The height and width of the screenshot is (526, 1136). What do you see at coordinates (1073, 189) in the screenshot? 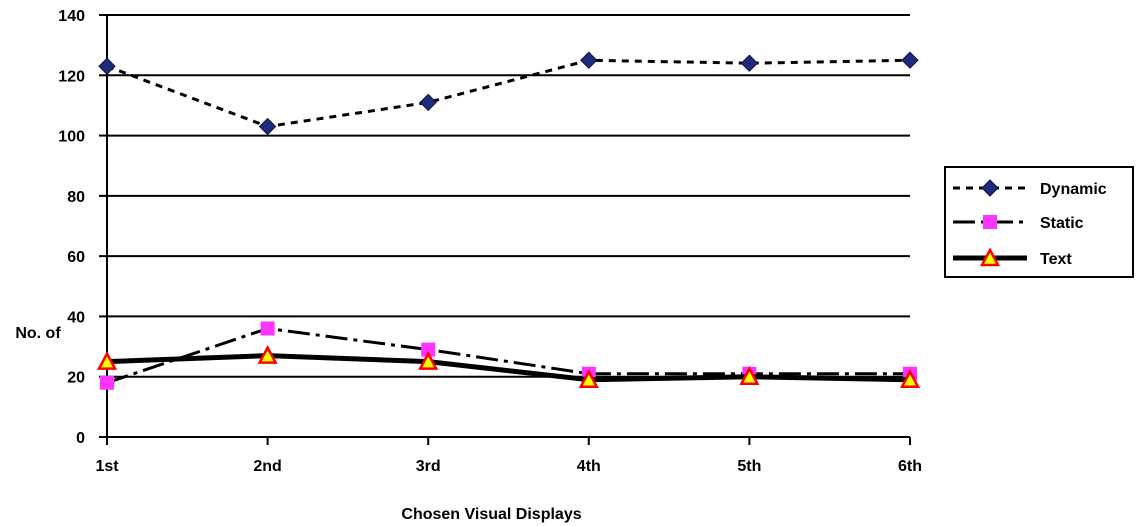
I see `legend-label-dynamic: Dynamic` at bounding box center [1073, 189].